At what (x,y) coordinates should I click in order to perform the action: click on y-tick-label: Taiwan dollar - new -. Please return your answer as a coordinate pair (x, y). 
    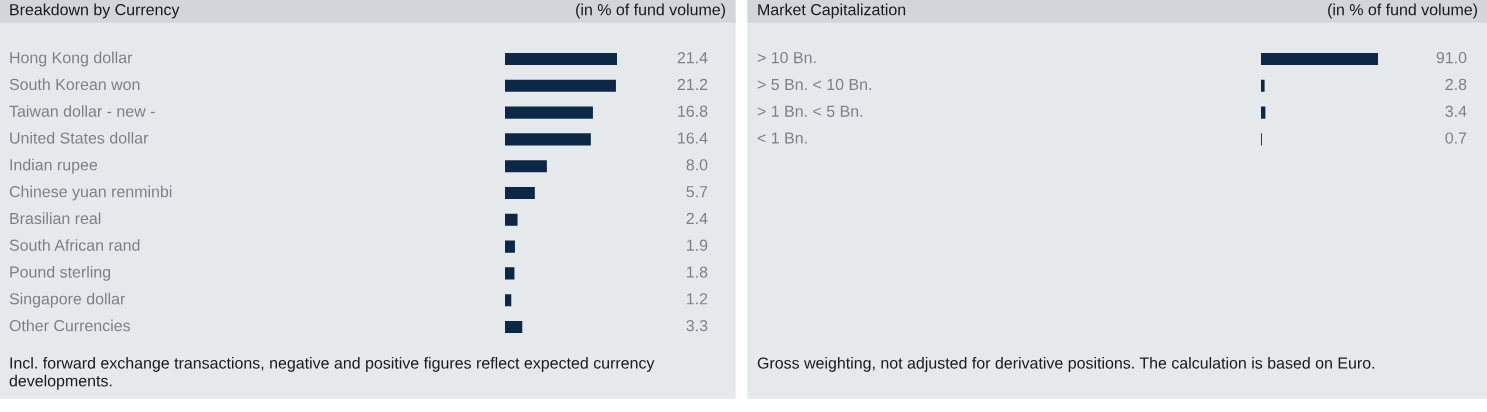
    Looking at the image, I should click on (82, 111).